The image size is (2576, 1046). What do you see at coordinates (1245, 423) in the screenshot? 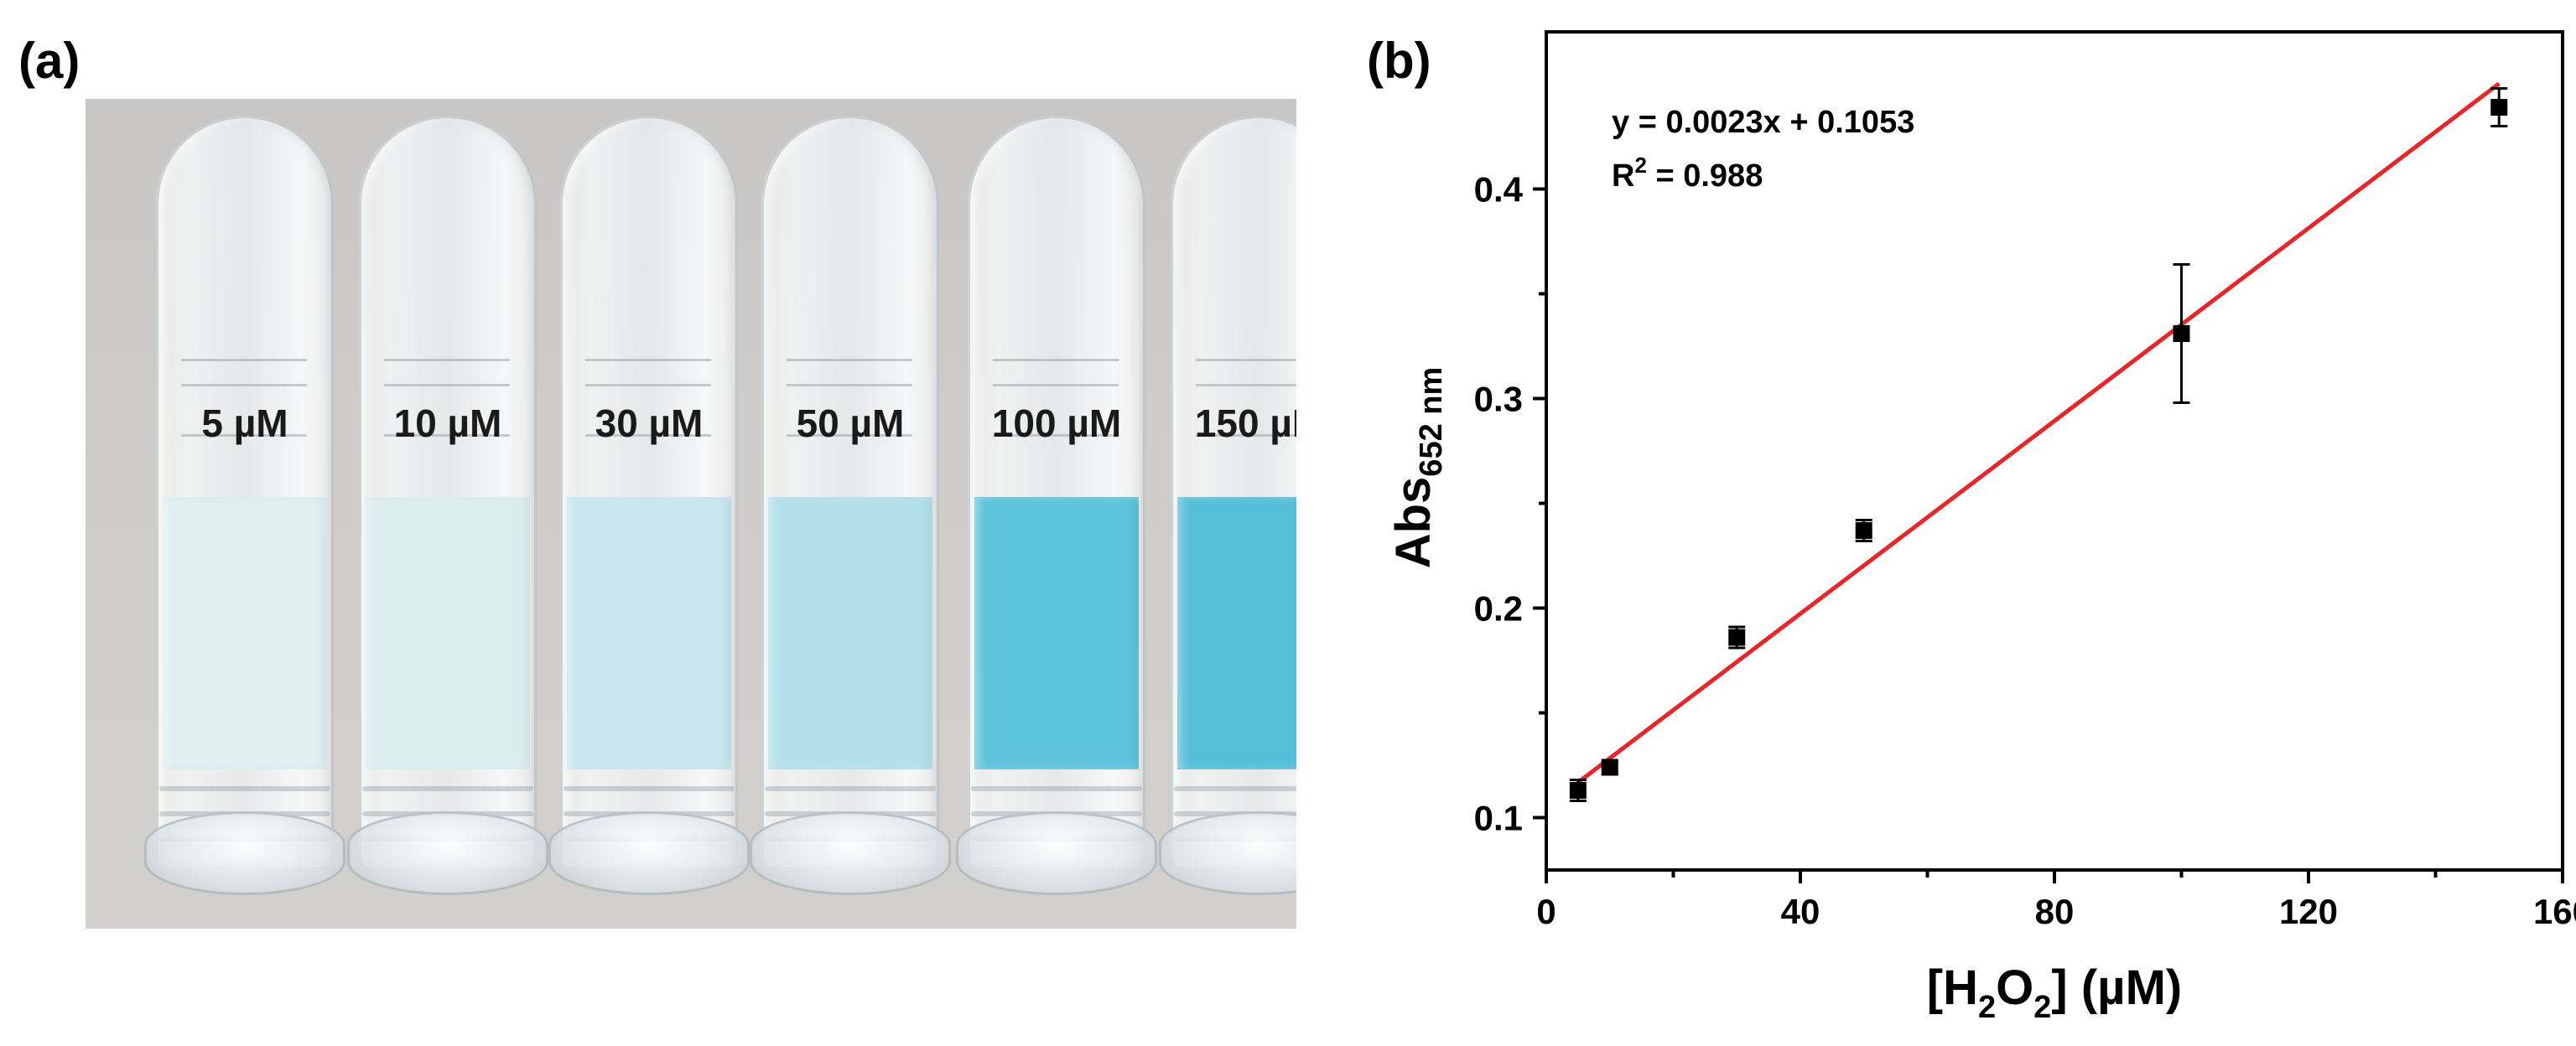
I see `tube-concentration-label: 150 µM` at bounding box center [1245, 423].